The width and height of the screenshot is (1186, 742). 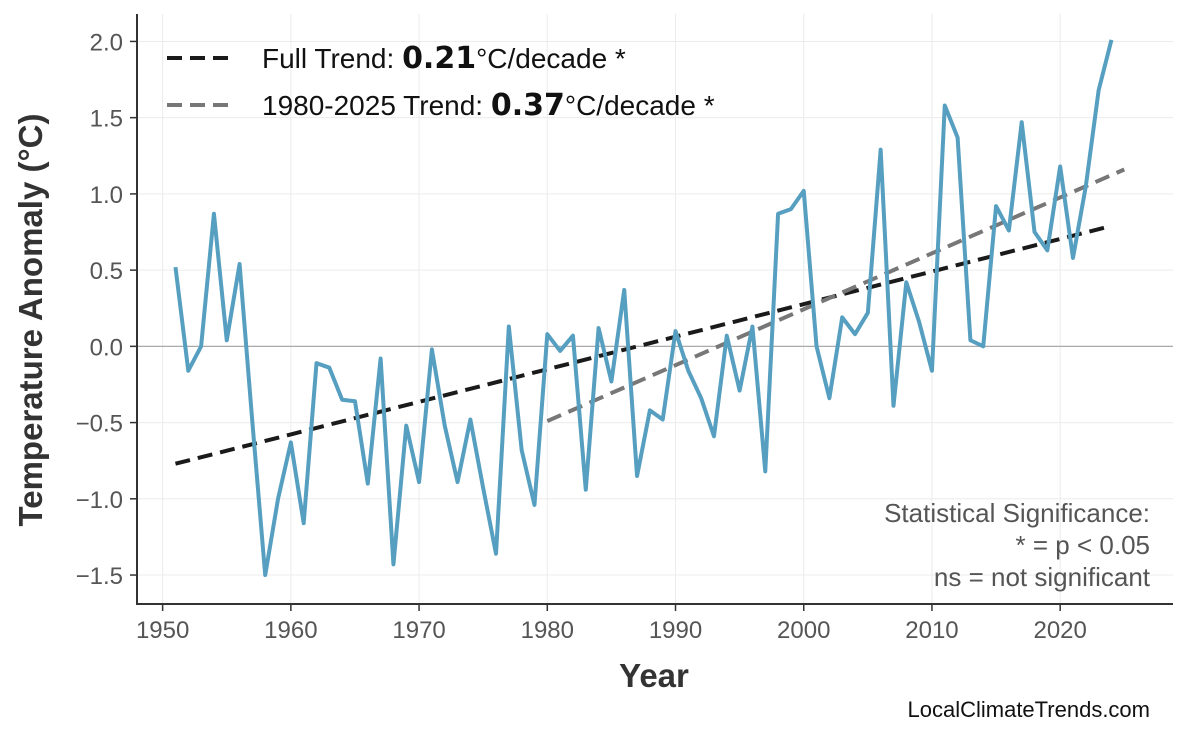 What do you see at coordinates (1059, 630) in the screenshot?
I see `x-tick-label: 2020` at bounding box center [1059, 630].